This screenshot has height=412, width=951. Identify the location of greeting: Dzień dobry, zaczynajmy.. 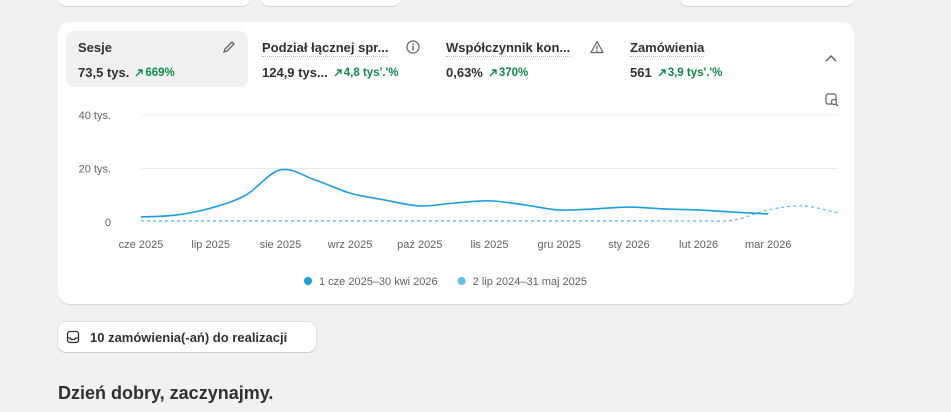
(166, 393).